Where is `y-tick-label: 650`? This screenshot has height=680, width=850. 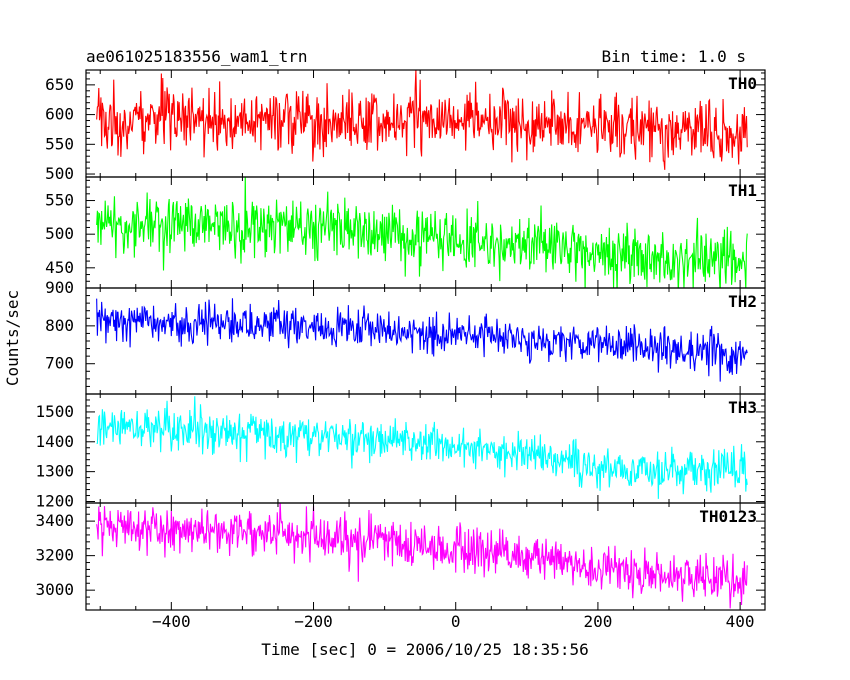
y-tick-label: 650 is located at coordinates (59, 84).